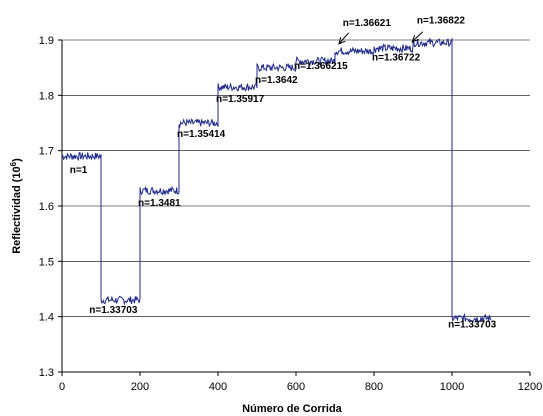 This screenshot has height=416, width=543. What do you see at coordinates (240, 99) in the screenshot?
I see `annotation-label: n=1.35917` at bounding box center [240, 99].